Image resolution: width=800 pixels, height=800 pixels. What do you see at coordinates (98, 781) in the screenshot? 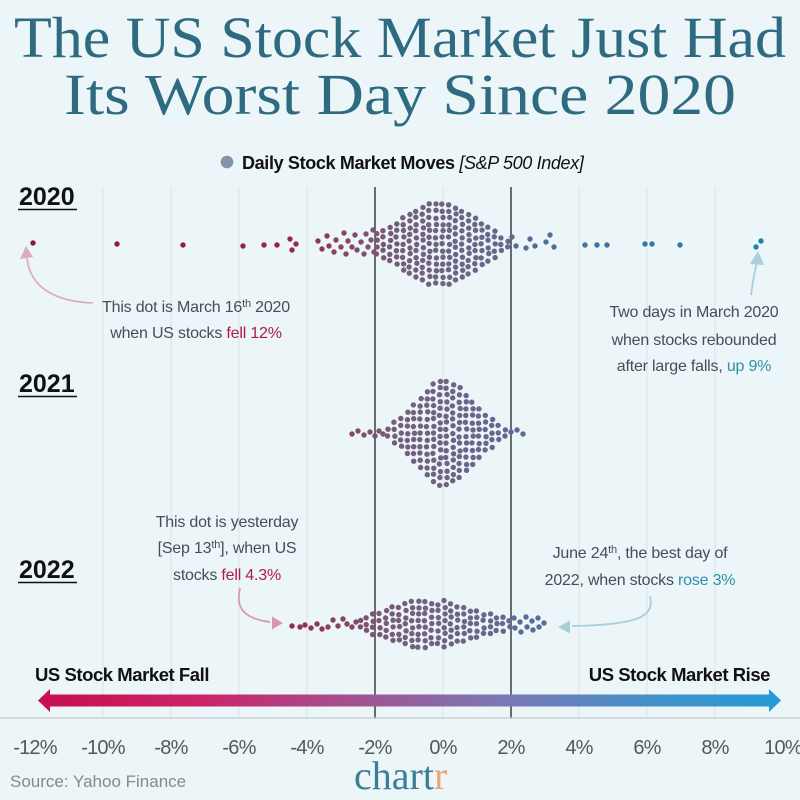
I see `svg-text: Source: Yahoo Finance` at bounding box center [98, 781].